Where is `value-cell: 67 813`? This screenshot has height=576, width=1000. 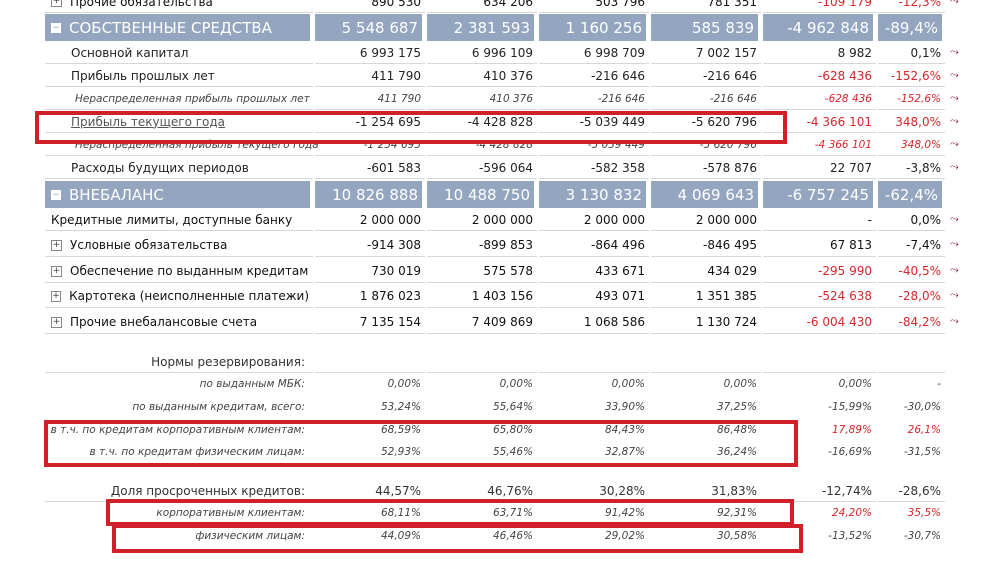 value-cell: 67 813 is located at coordinates (819, 245).